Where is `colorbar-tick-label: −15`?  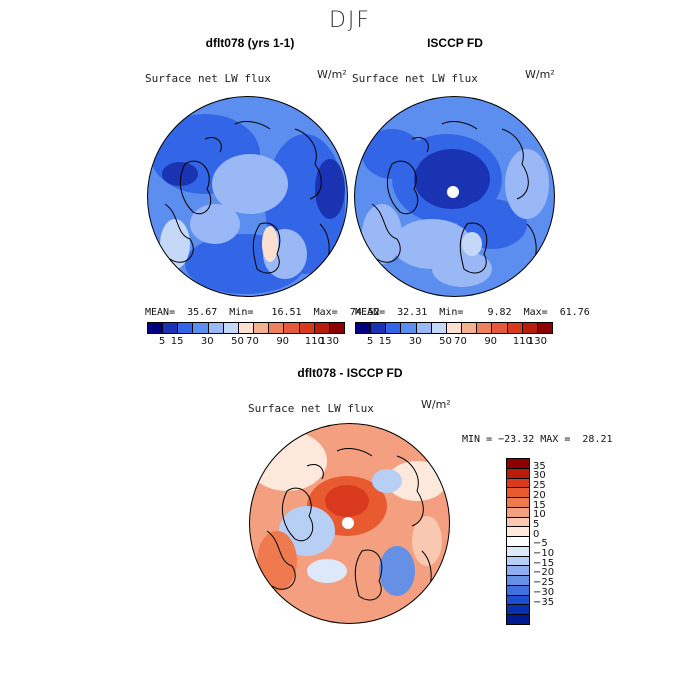
colorbar-tick-label: −15 is located at coordinates (544, 563).